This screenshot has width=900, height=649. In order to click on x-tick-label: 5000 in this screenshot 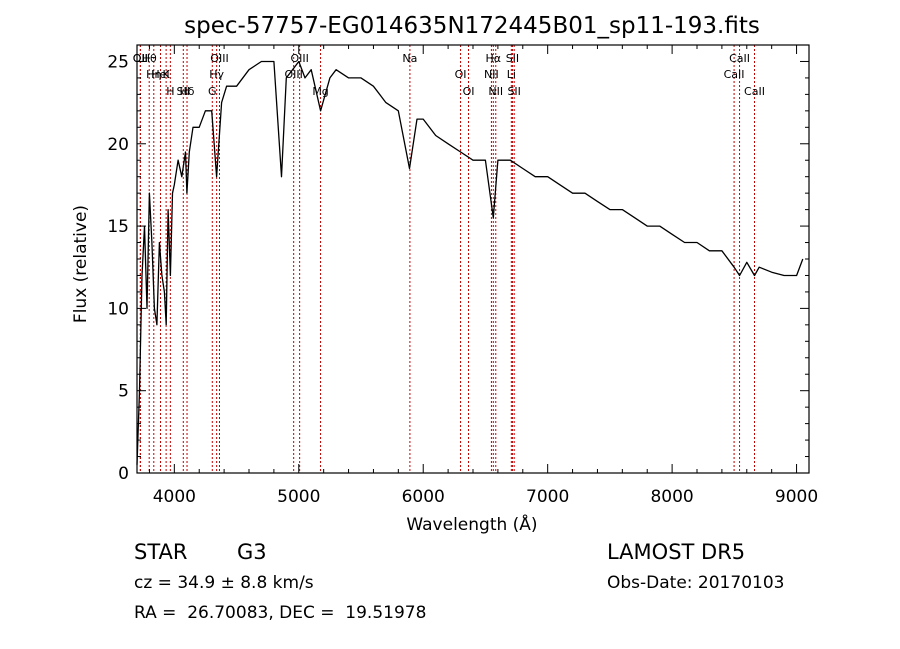, I will do `click(298, 497)`.